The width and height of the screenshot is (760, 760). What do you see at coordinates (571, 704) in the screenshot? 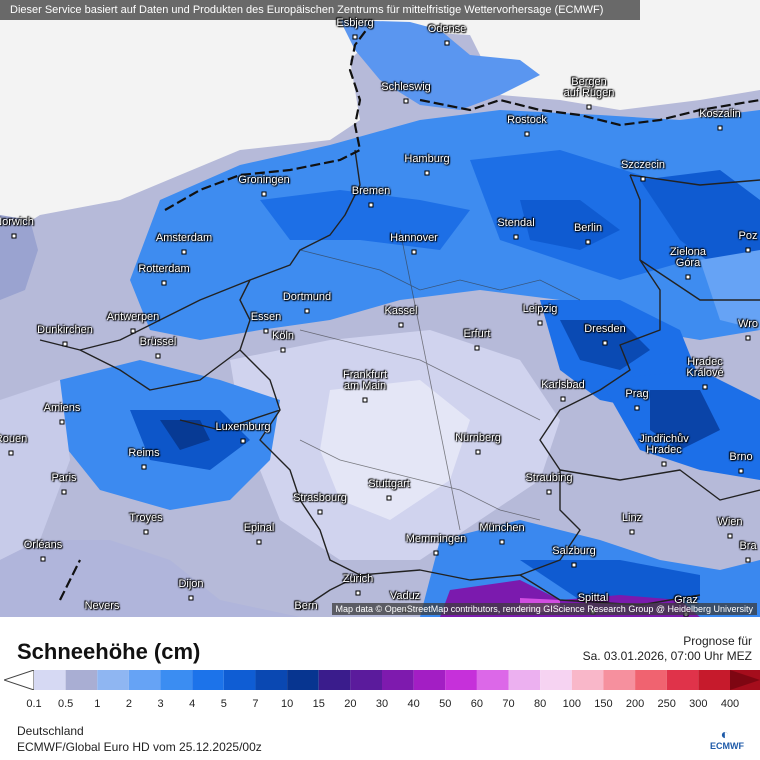
I see `scale-tick-label: 100` at bounding box center [571, 704].